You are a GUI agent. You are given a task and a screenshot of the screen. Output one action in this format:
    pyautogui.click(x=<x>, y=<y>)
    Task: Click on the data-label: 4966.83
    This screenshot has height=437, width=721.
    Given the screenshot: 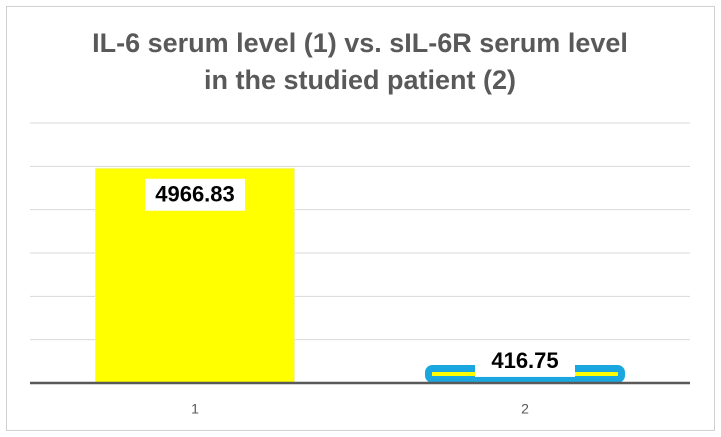 What is the action you would take?
    pyautogui.click(x=195, y=194)
    